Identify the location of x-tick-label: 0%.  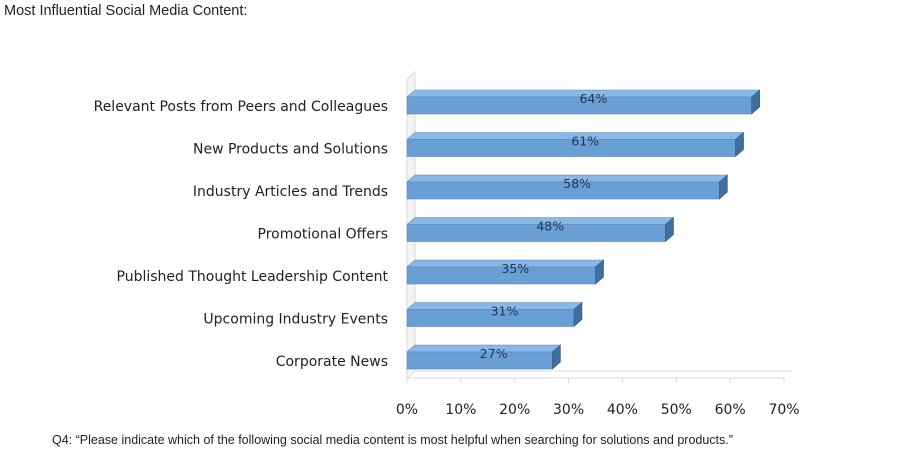
(407, 410).